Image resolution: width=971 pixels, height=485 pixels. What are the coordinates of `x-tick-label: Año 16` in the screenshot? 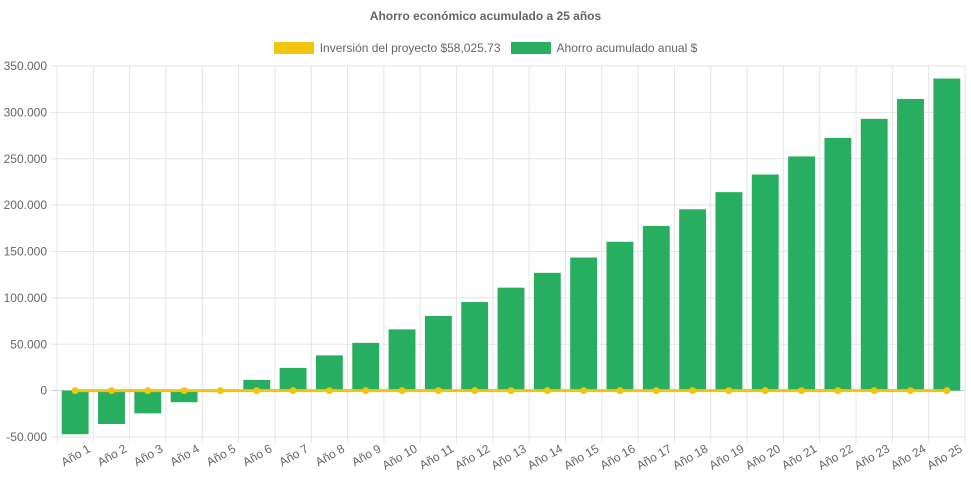 It's located at (618, 456).